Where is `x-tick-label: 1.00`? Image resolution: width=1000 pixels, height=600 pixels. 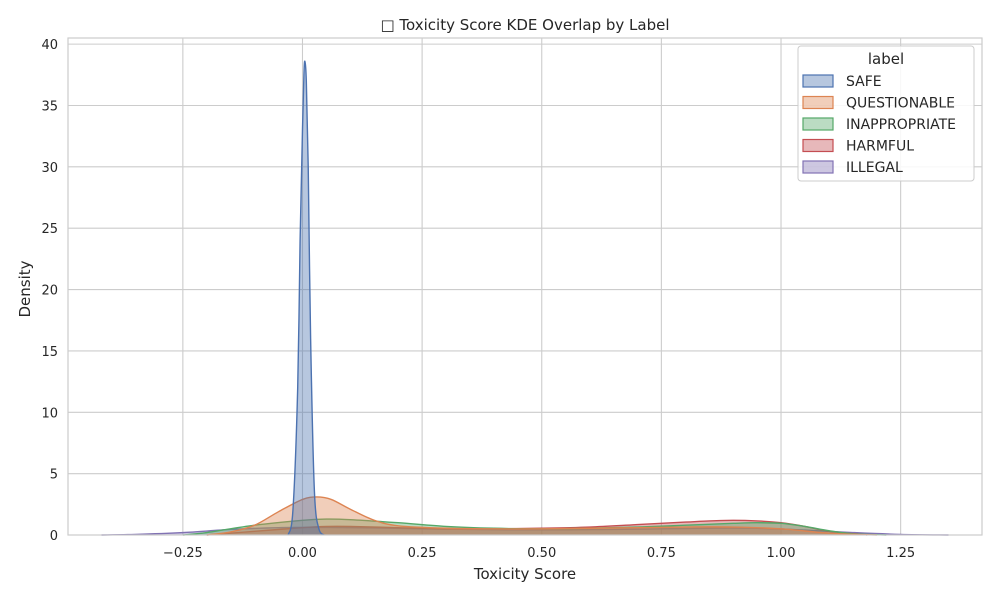 x-tick-label: 1.00 is located at coordinates (781, 553).